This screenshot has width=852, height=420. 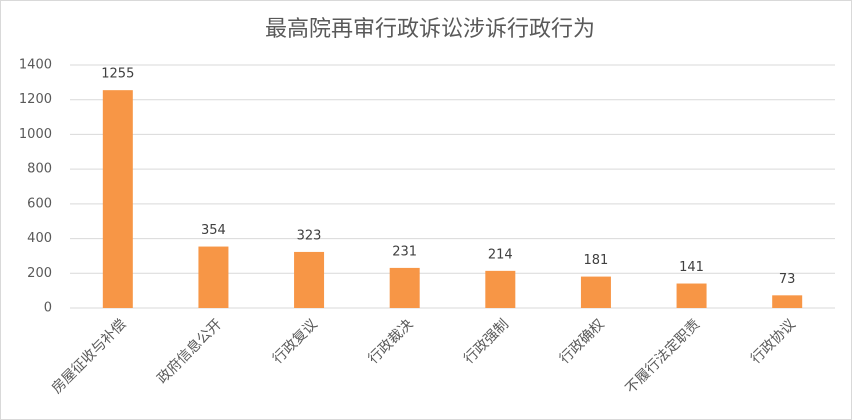 What do you see at coordinates (35, 134) in the screenshot?
I see `y-tick-label: 1000` at bounding box center [35, 134].